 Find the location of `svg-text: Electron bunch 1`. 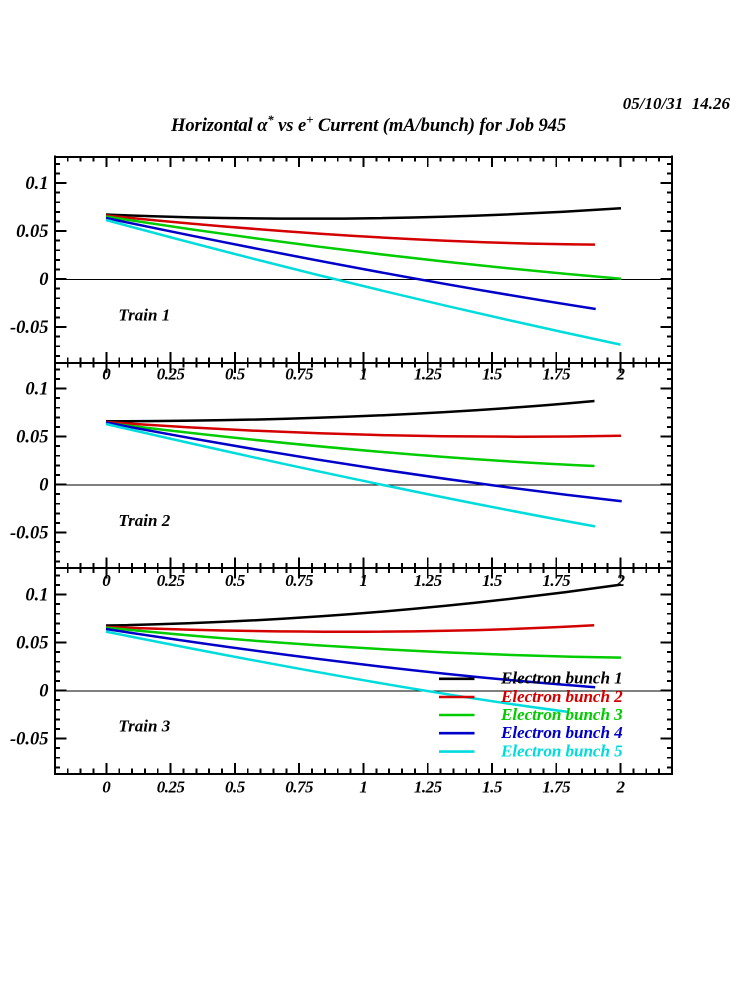

svg-text: Electron bunch 1 is located at coordinates (561, 678).